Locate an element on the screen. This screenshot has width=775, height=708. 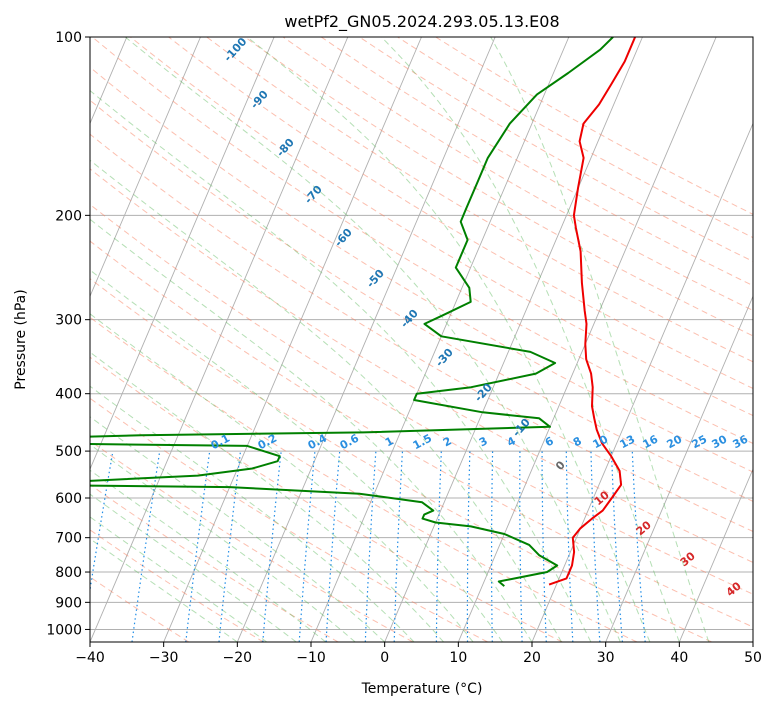
y-tick-label: 1000 is located at coordinates (64, 630).